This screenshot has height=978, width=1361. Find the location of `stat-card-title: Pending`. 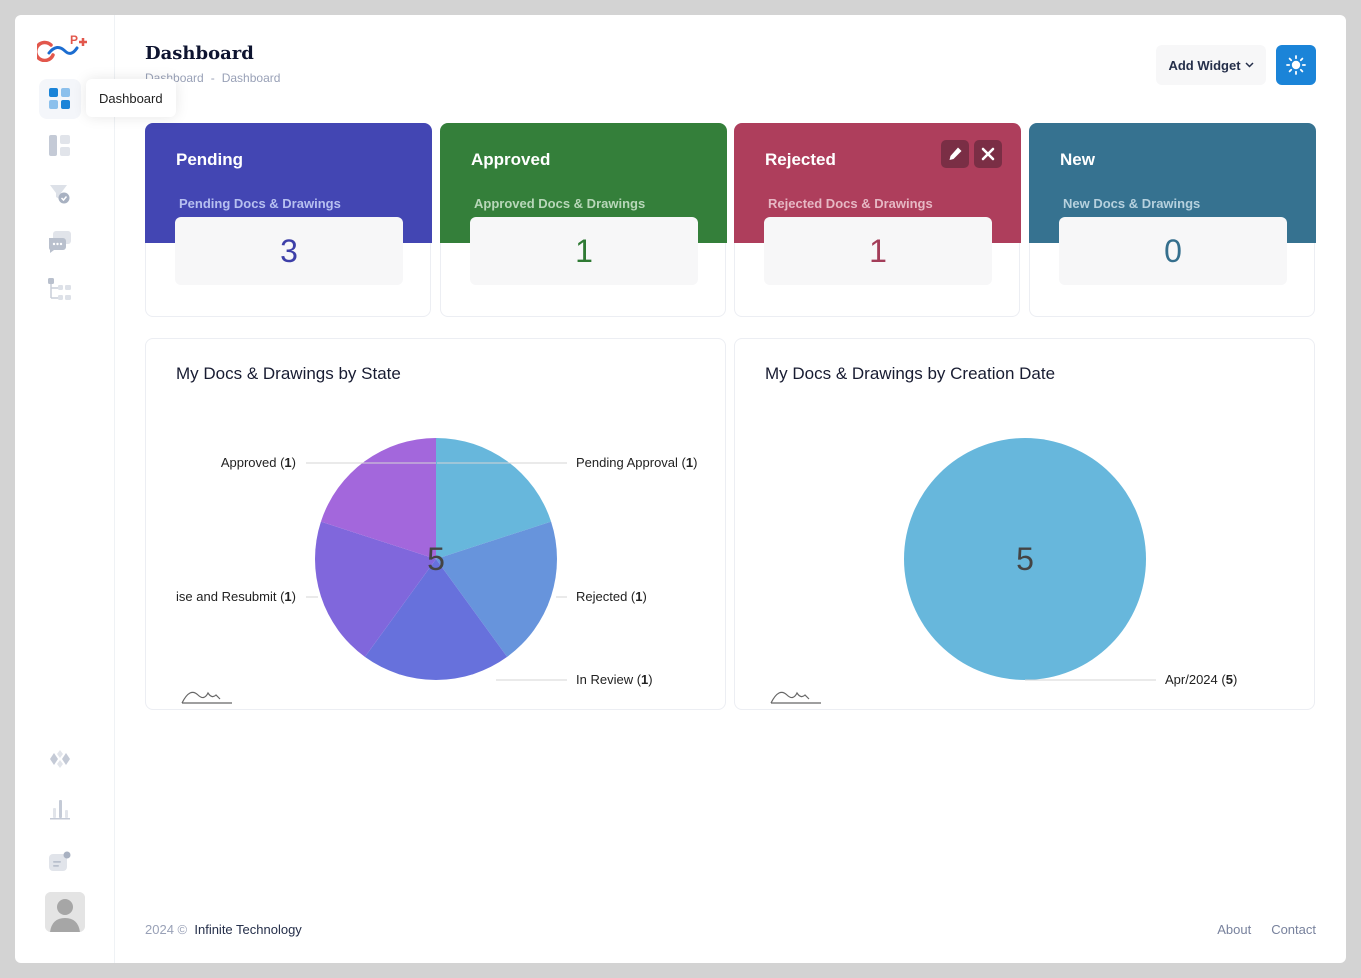

stat-card-title: Pending is located at coordinates (210, 159).